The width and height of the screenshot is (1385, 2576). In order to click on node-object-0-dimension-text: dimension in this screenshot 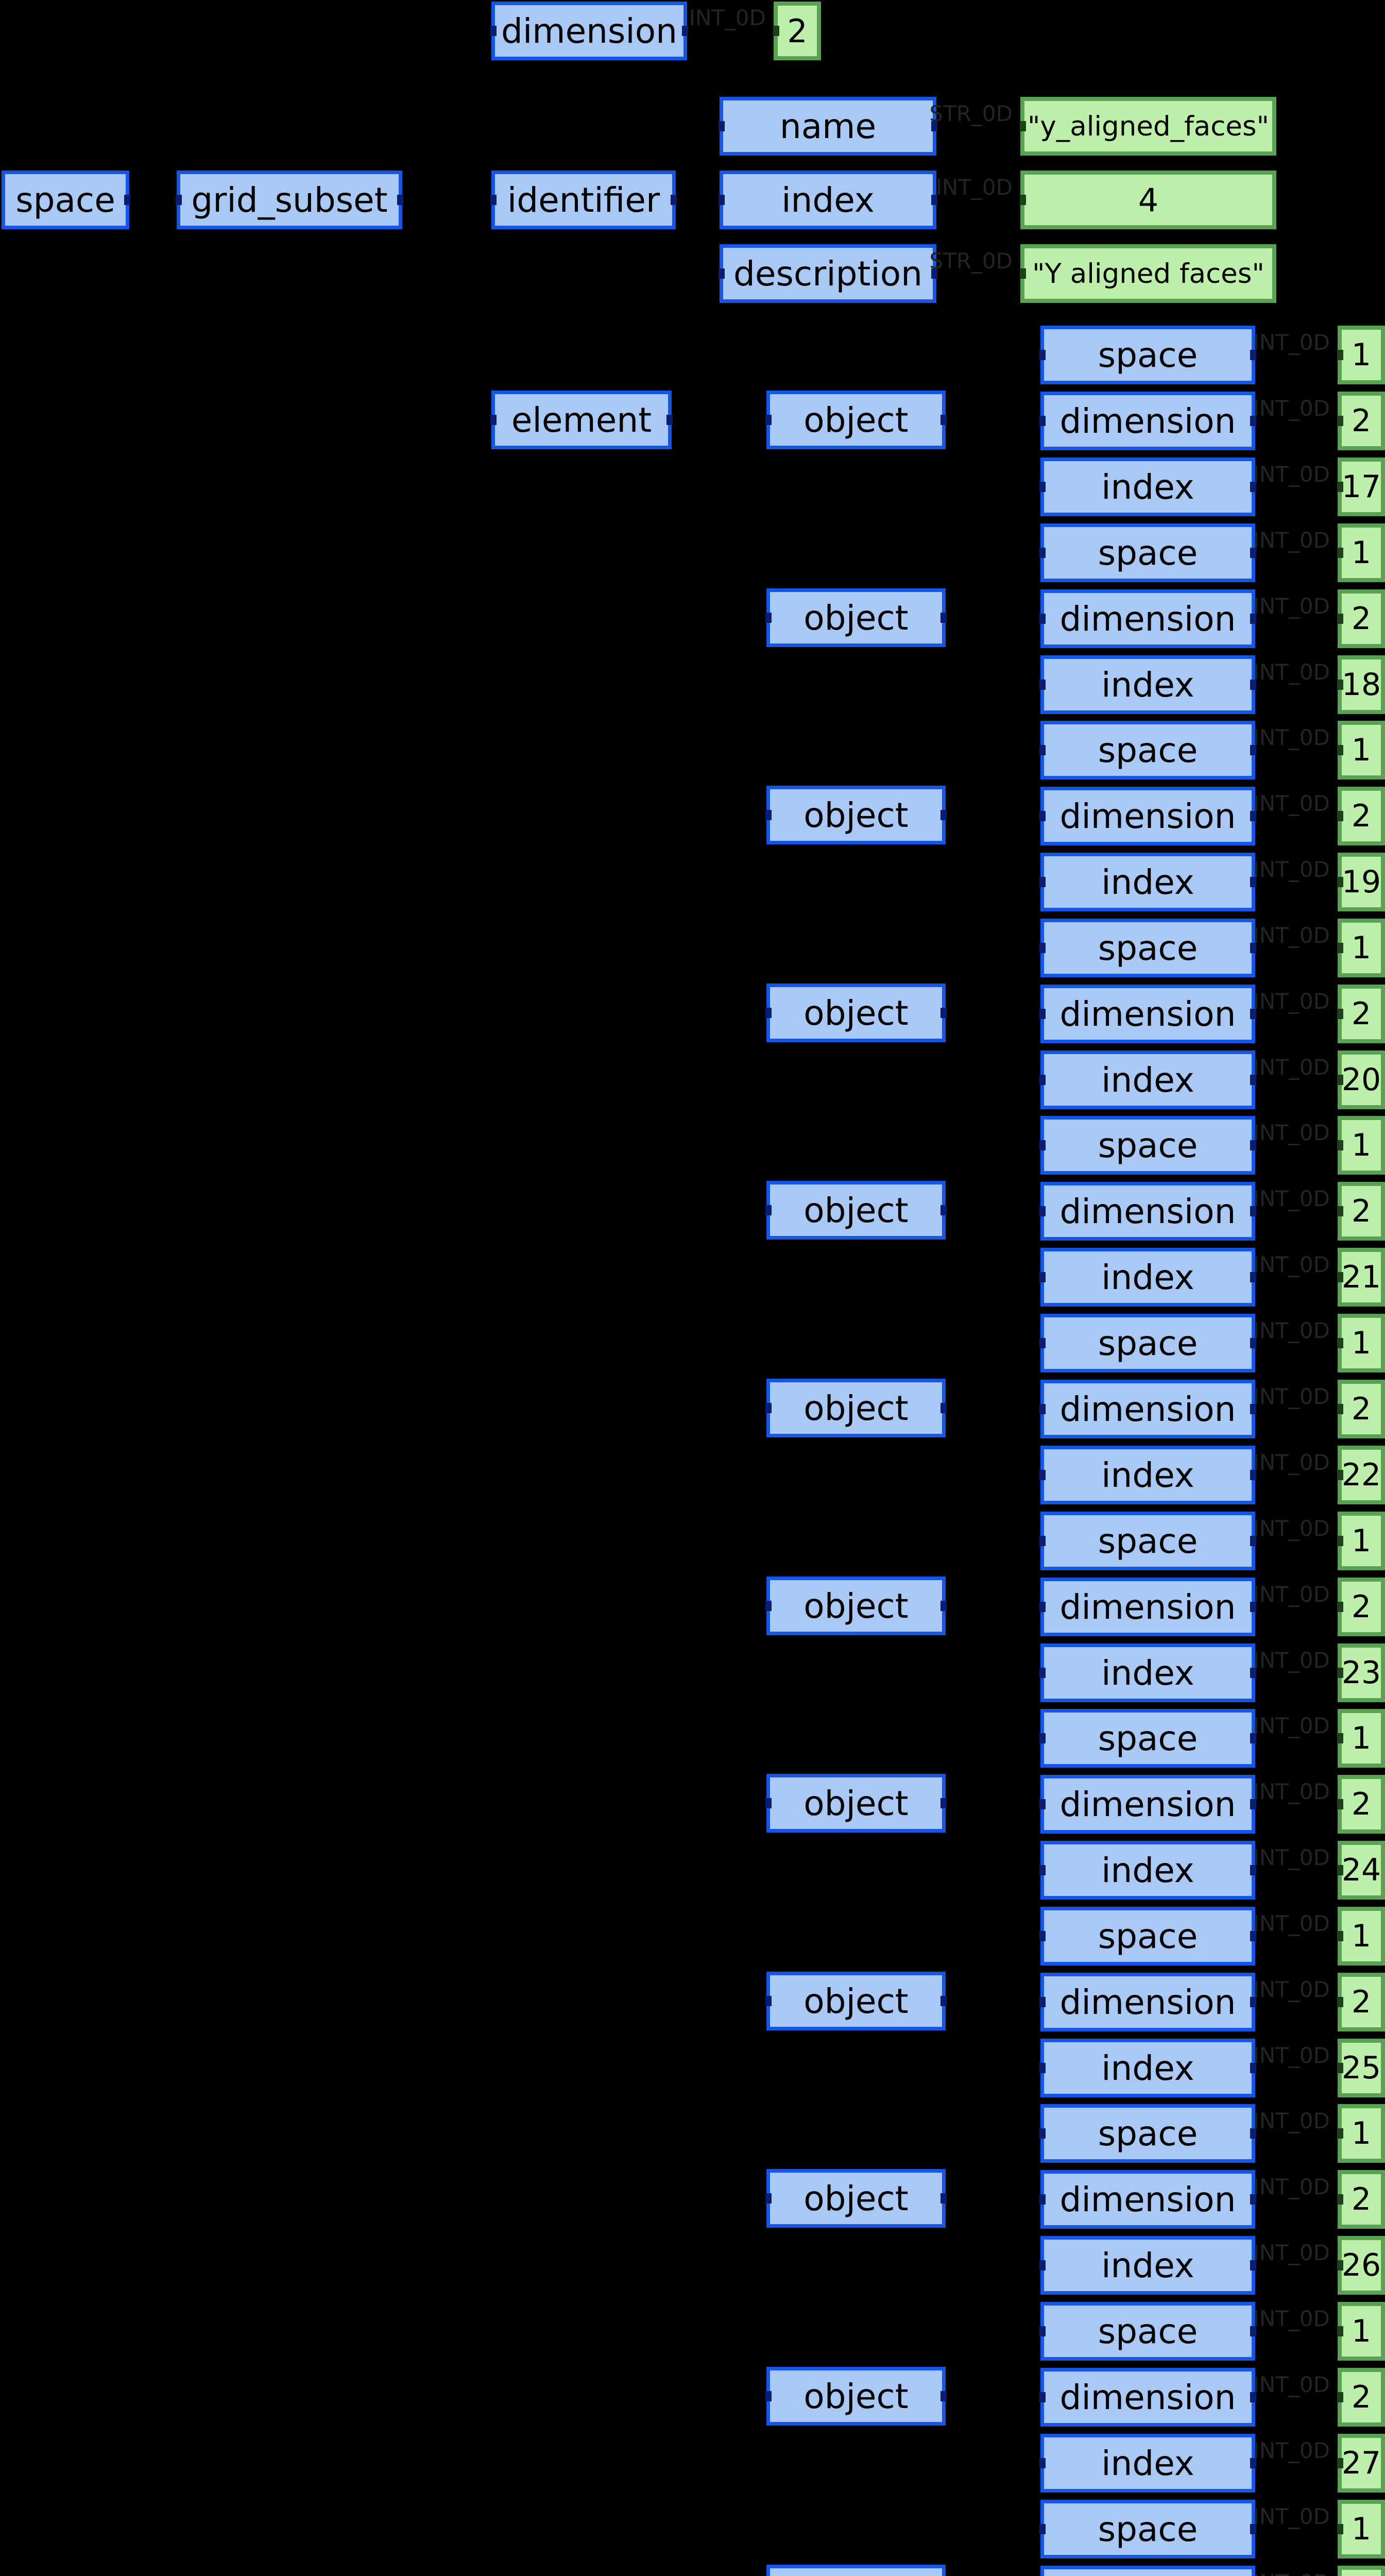, I will do `click(1147, 421)`.